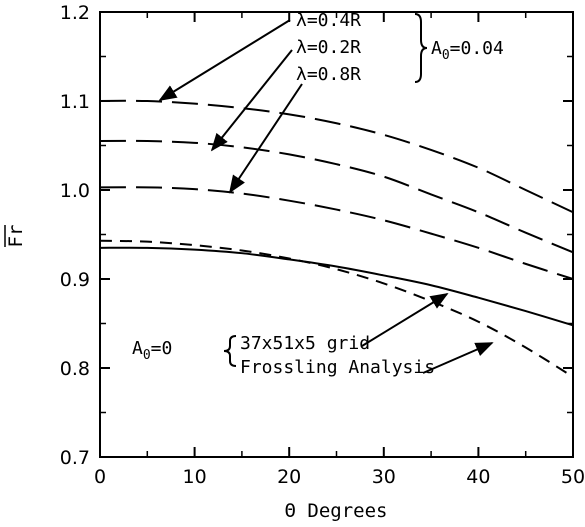 This screenshot has width=585, height=527. I want to click on label-grid: 37x51x5 grid, so click(305, 343).